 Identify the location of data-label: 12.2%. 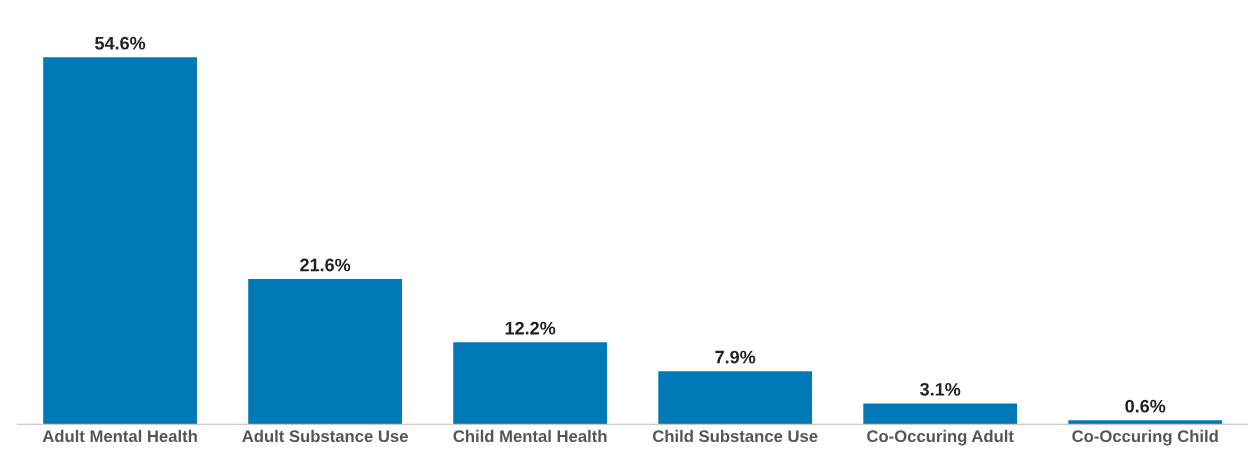
(530, 328).